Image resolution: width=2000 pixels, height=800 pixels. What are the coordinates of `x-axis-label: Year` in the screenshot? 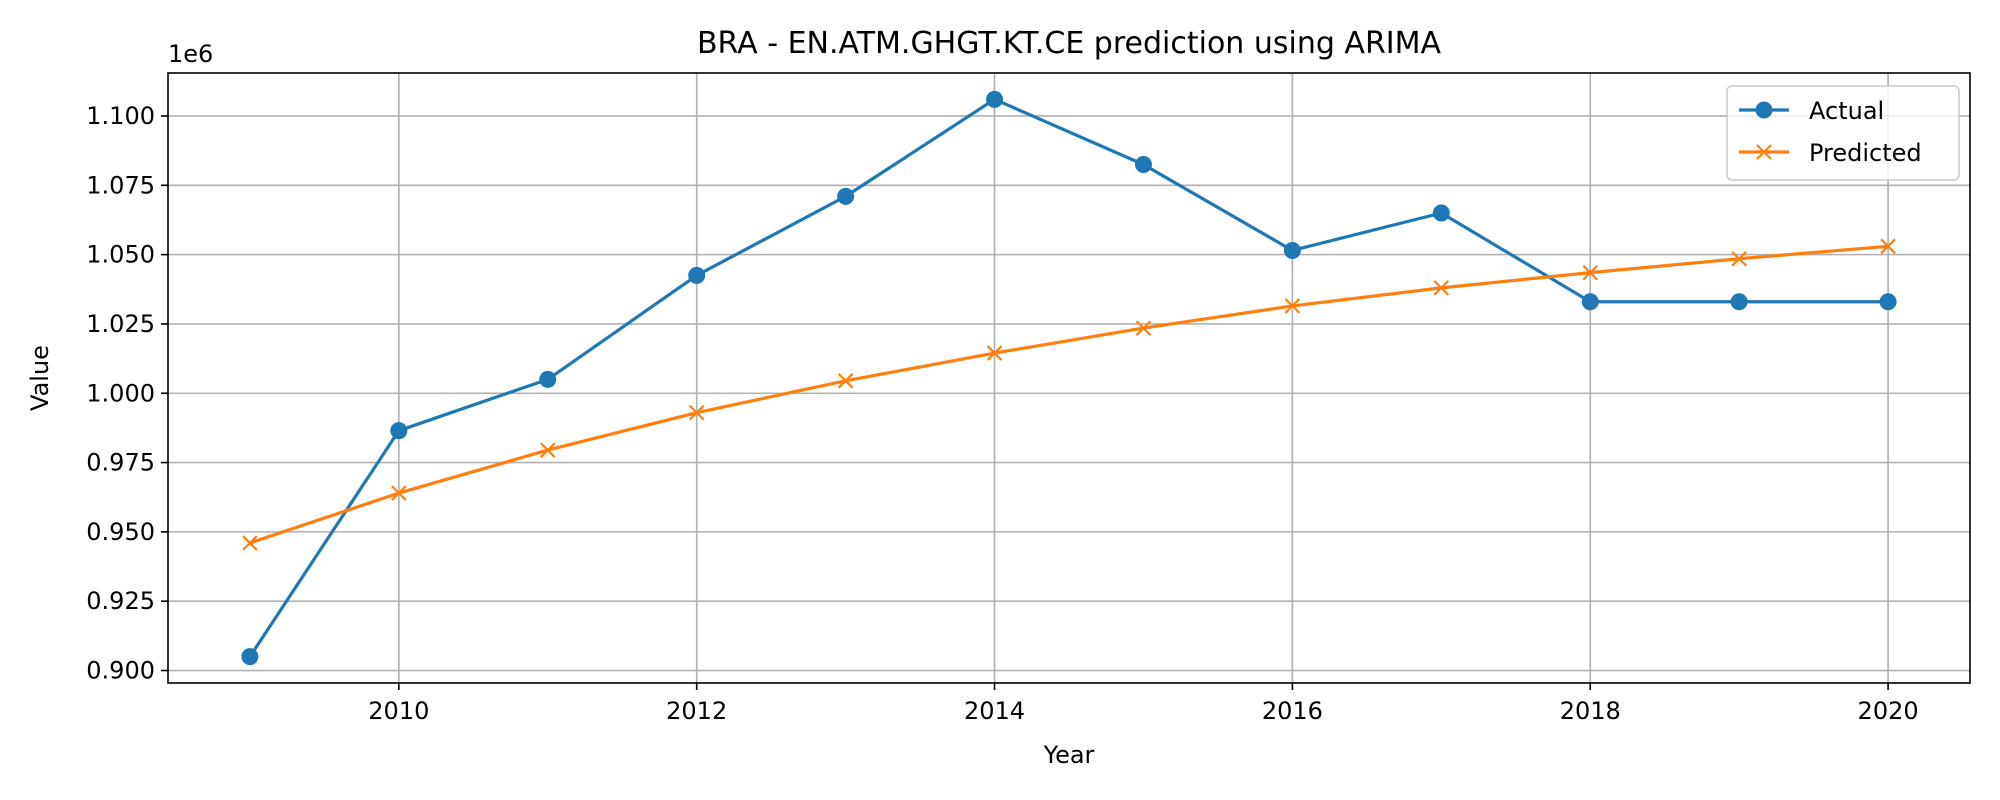 It's located at (1069, 755).